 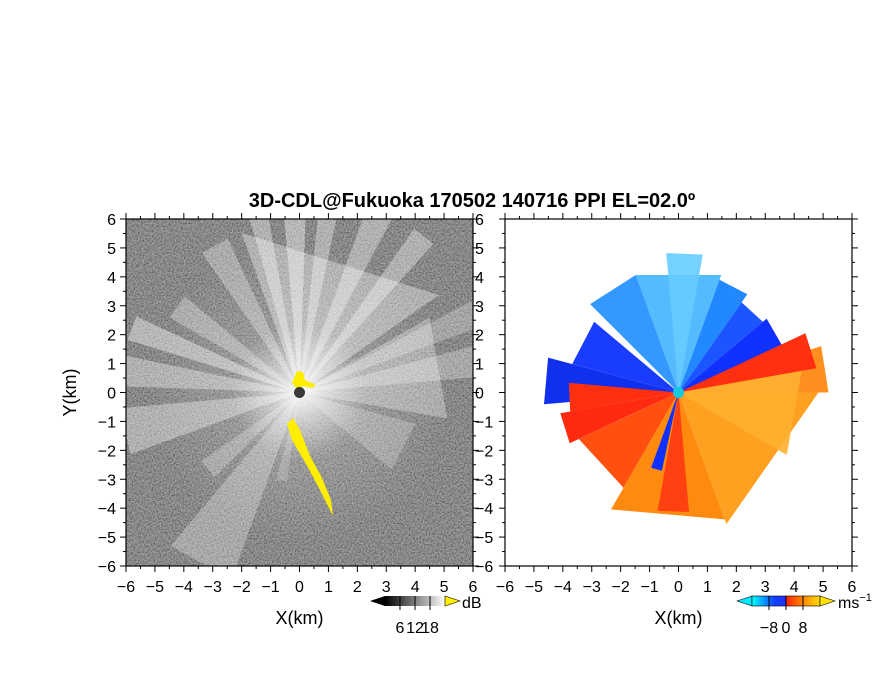 I want to click on velocity-colorbar-high-arrow, so click(x=827, y=601).